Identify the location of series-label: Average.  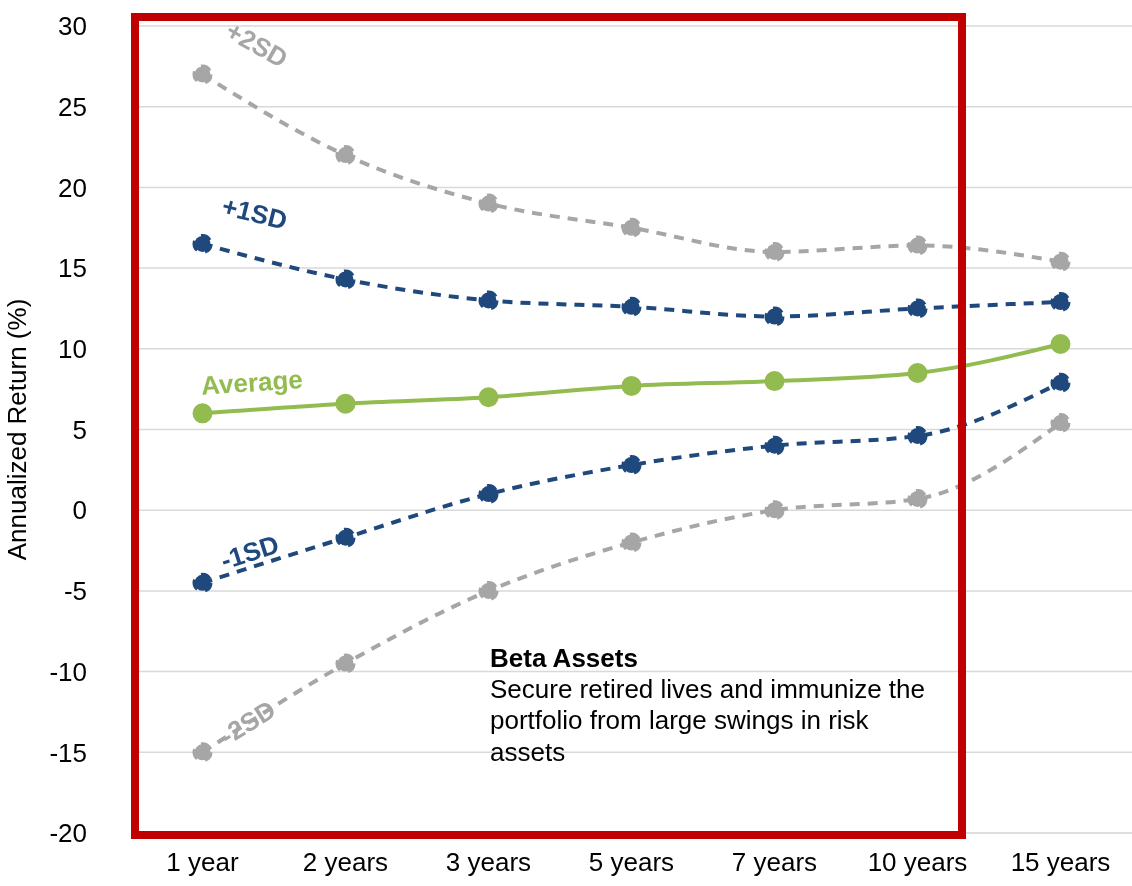
(252, 382).